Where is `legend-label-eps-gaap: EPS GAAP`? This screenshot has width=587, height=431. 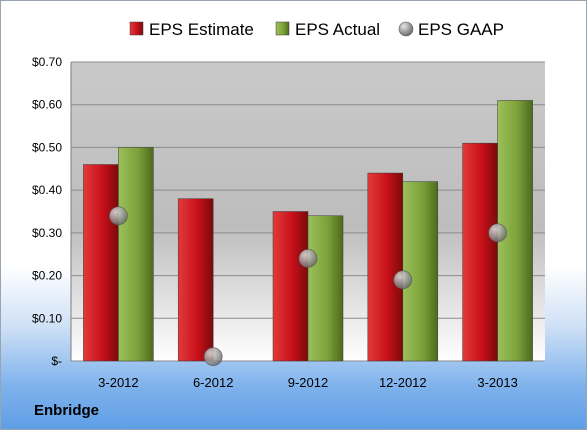 legend-label-eps-gaap: EPS GAAP is located at coordinates (461, 29).